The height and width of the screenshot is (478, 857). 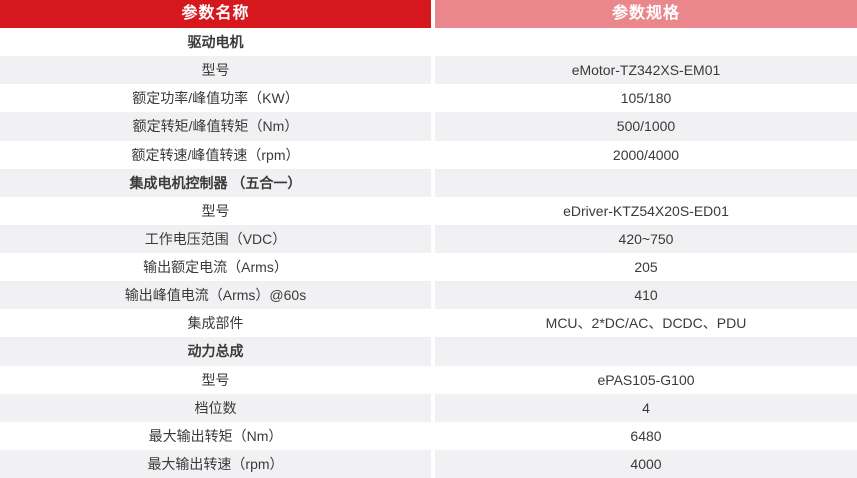 What do you see at coordinates (215, 323) in the screenshot?
I see `param-name-cell: 集成部件` at bounding box center [215, 323].